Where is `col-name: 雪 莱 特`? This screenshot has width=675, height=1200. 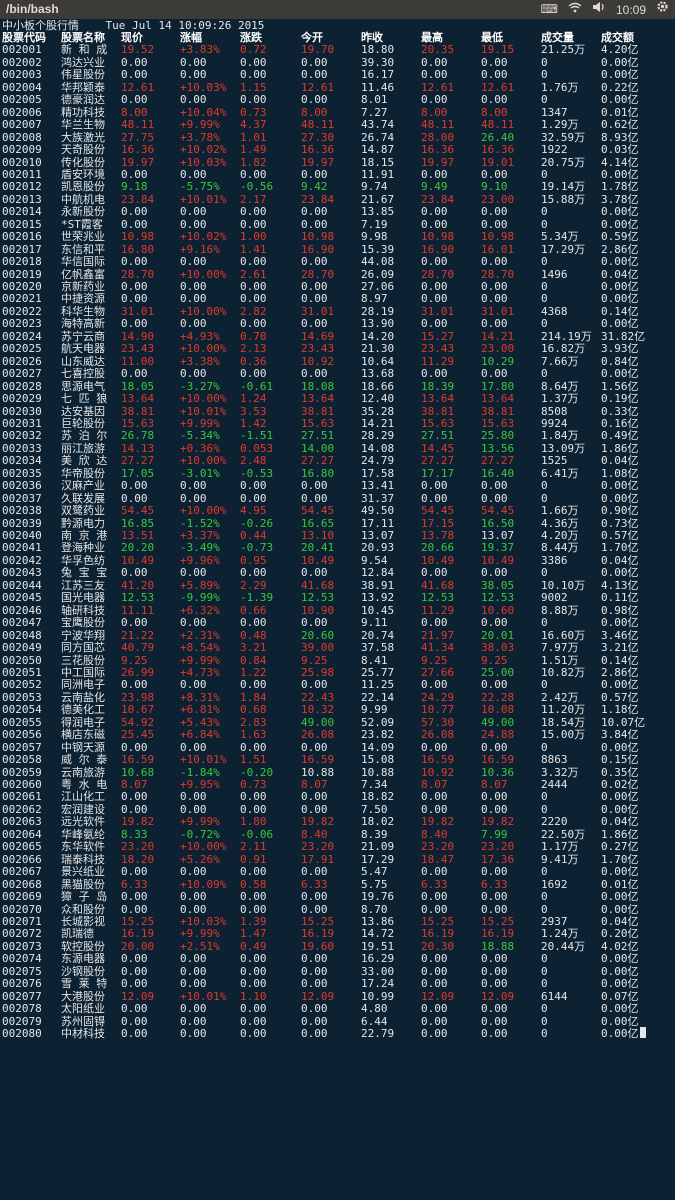 col-name: 雪 莱 特 is located at coordinates (84, 984).